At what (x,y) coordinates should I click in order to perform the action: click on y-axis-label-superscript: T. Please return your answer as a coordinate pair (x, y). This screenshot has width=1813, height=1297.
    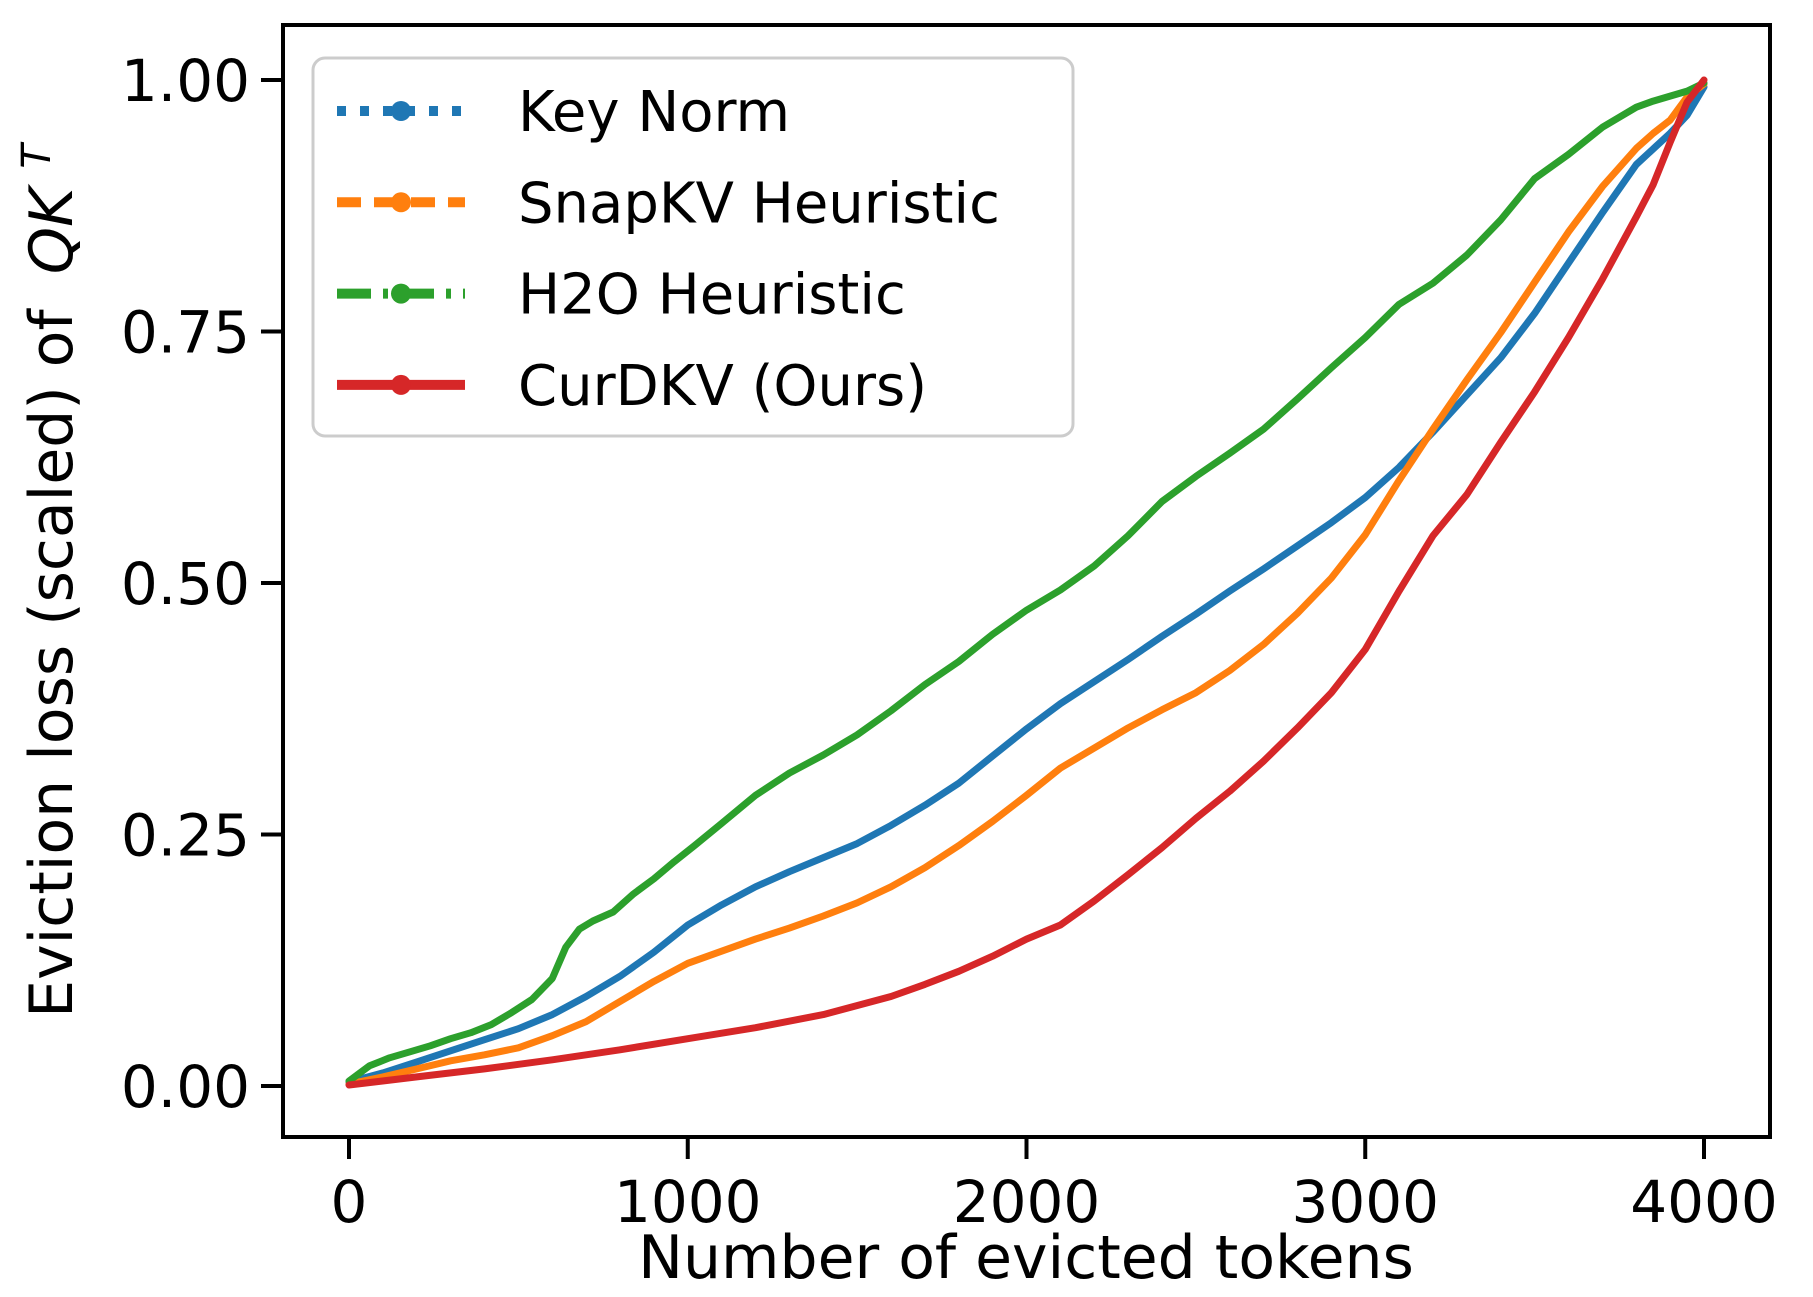
    Looking at the image, I should click on (37, 155).